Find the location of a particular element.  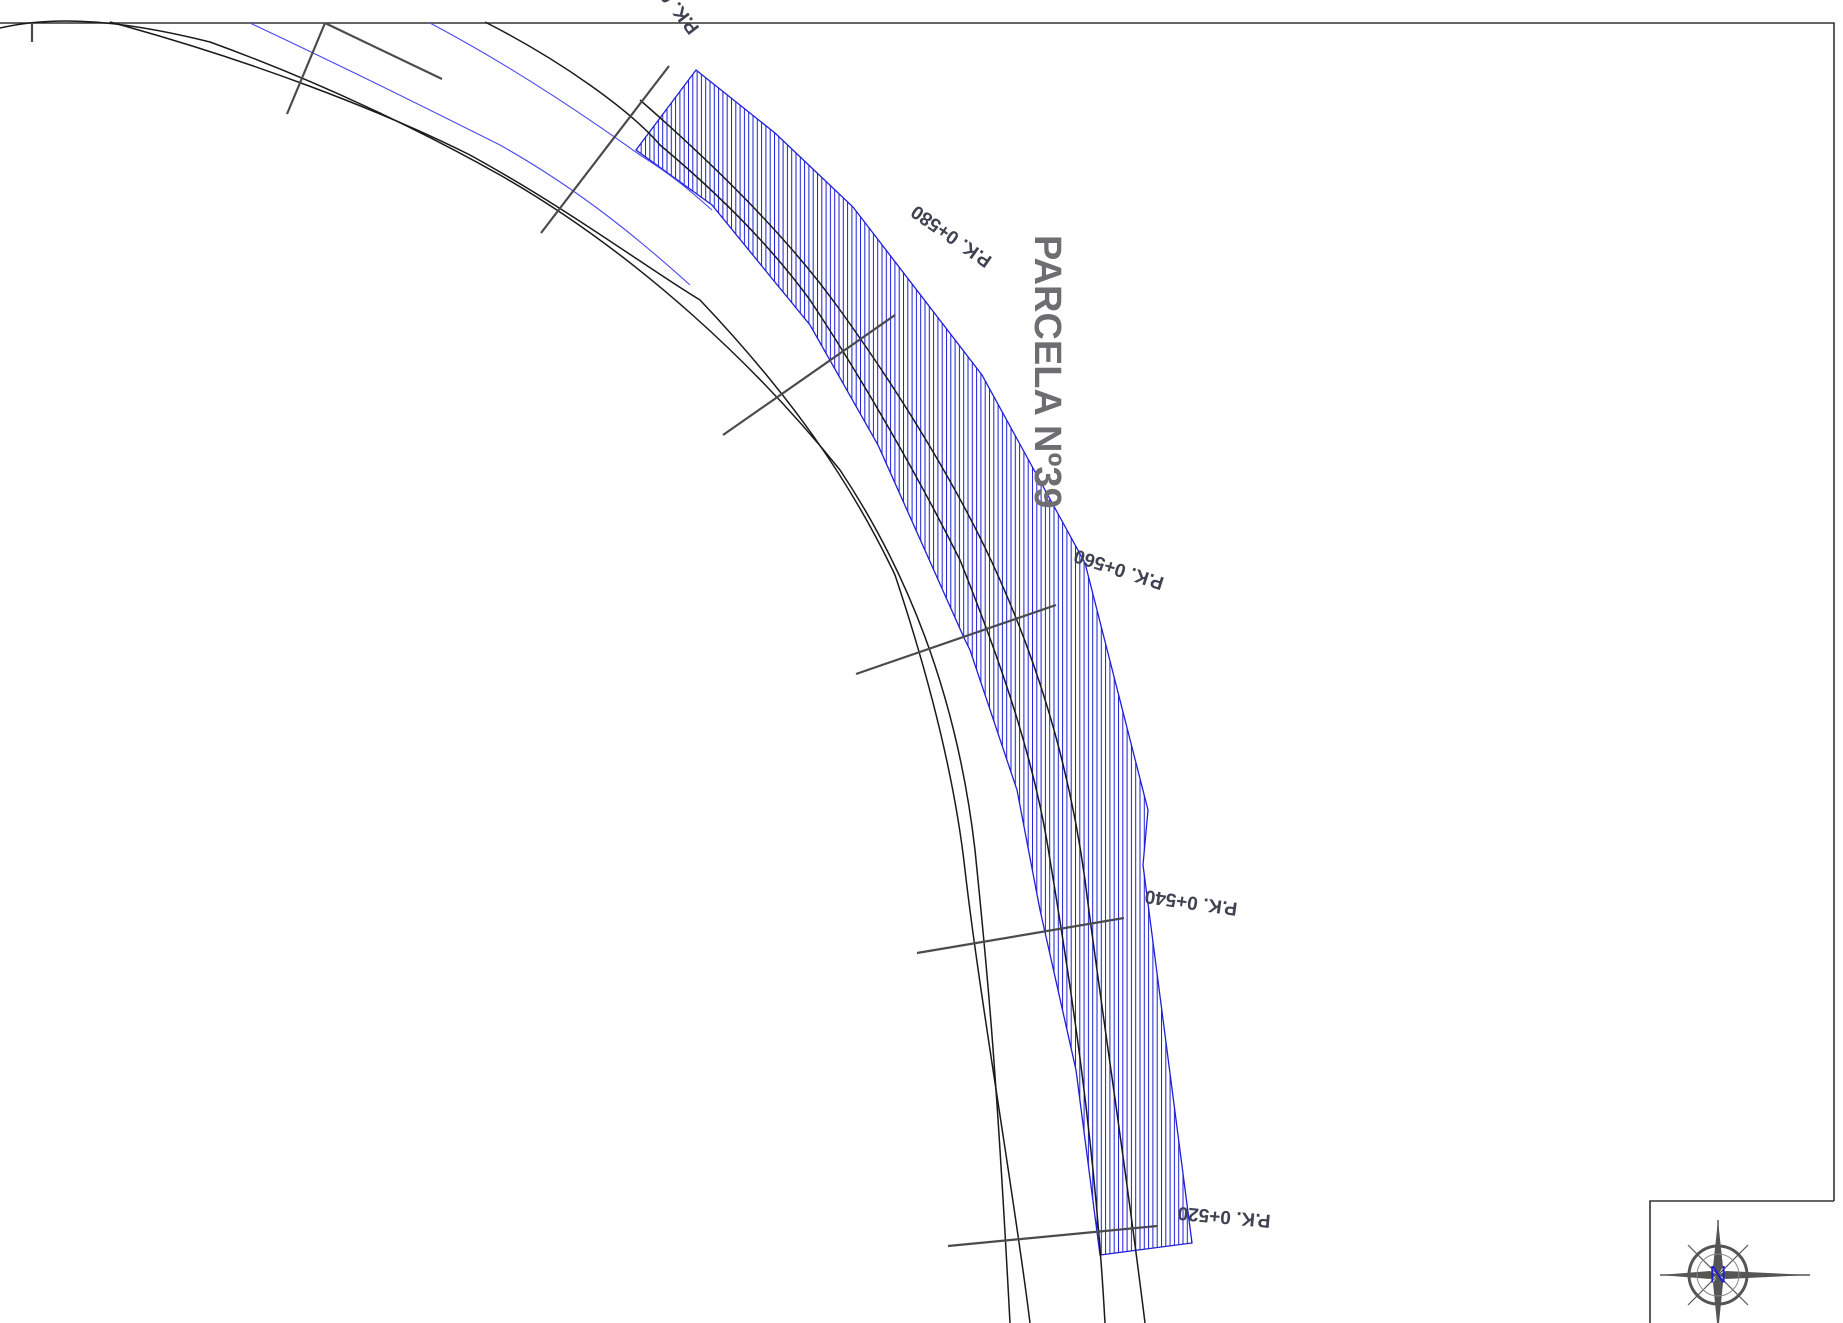

station-tick-upper-left-b is located at coordinates (383, 51).